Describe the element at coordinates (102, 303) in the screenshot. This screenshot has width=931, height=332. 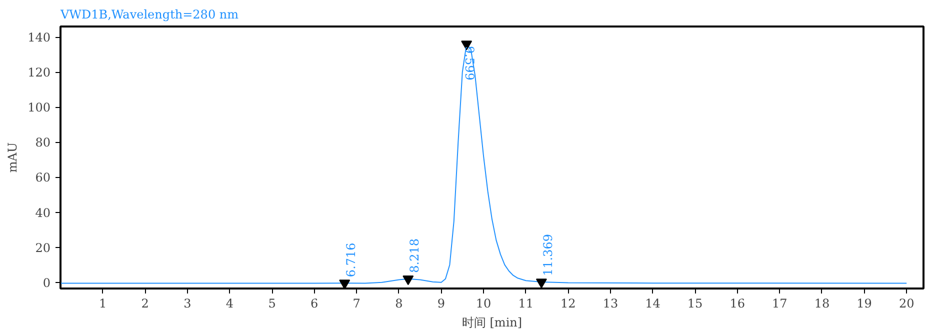
I see `x-tick-label: 1` at that location.